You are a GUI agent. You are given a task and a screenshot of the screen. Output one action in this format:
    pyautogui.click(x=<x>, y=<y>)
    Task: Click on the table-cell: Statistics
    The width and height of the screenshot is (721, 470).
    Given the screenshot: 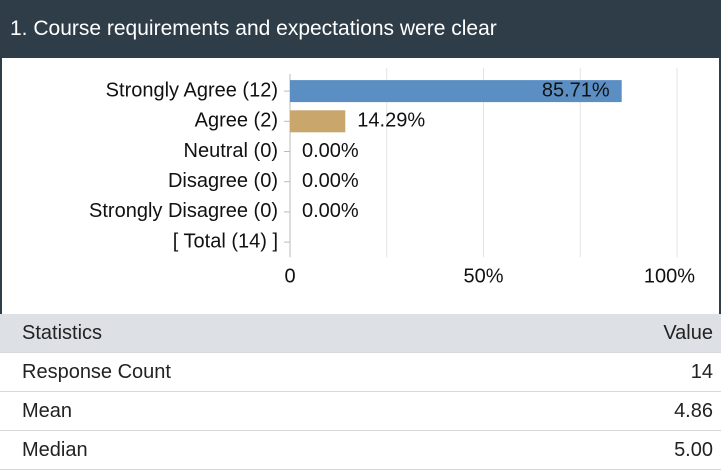 What is the action you would take?
    pyautogui.click(x=249, y=333)
    